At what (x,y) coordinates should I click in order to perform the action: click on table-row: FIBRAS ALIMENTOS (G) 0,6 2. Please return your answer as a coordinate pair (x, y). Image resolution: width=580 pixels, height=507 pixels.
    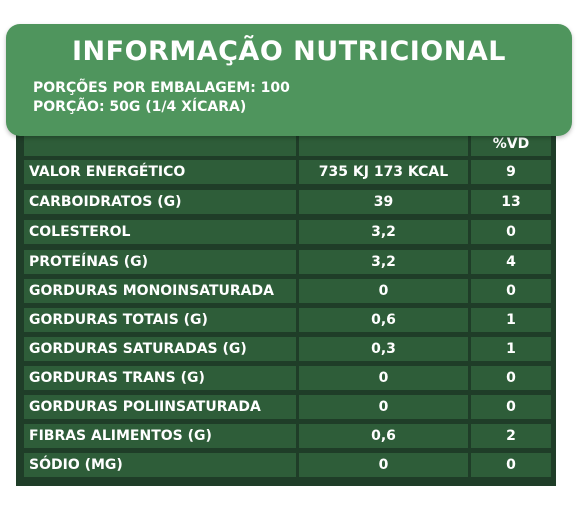
    Looking at the image, I should click on (287, 436).